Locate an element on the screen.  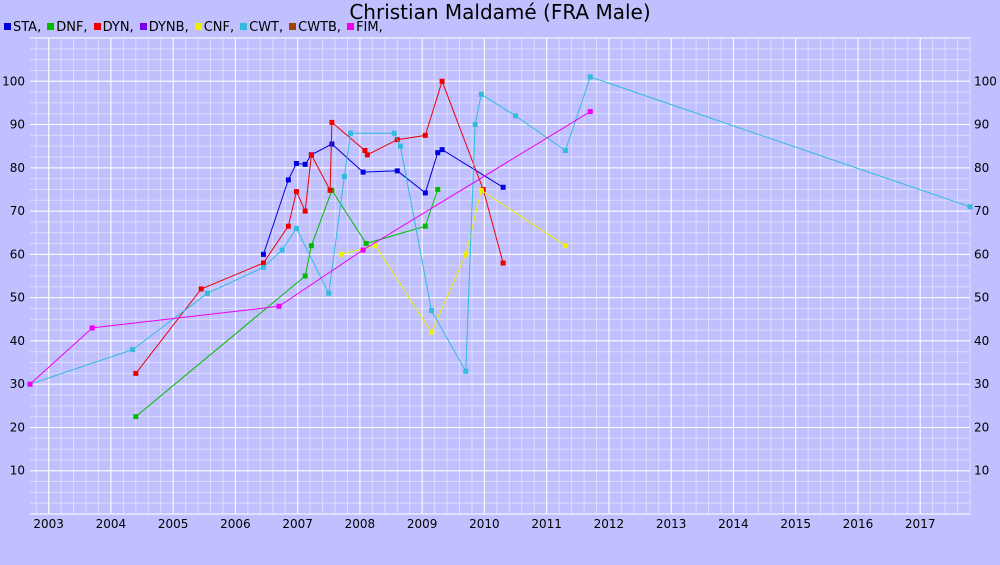
y-tick-label-right: 90 is located at coordinates (981, 125).